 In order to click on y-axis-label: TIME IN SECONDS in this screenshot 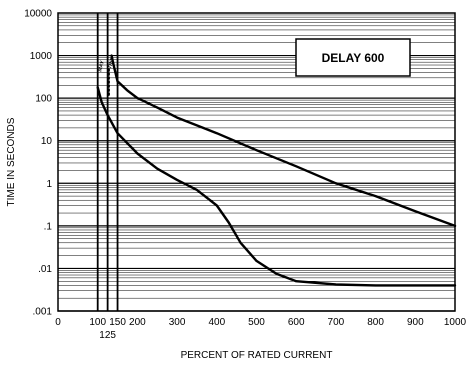, I will do `click(11, 161)`.